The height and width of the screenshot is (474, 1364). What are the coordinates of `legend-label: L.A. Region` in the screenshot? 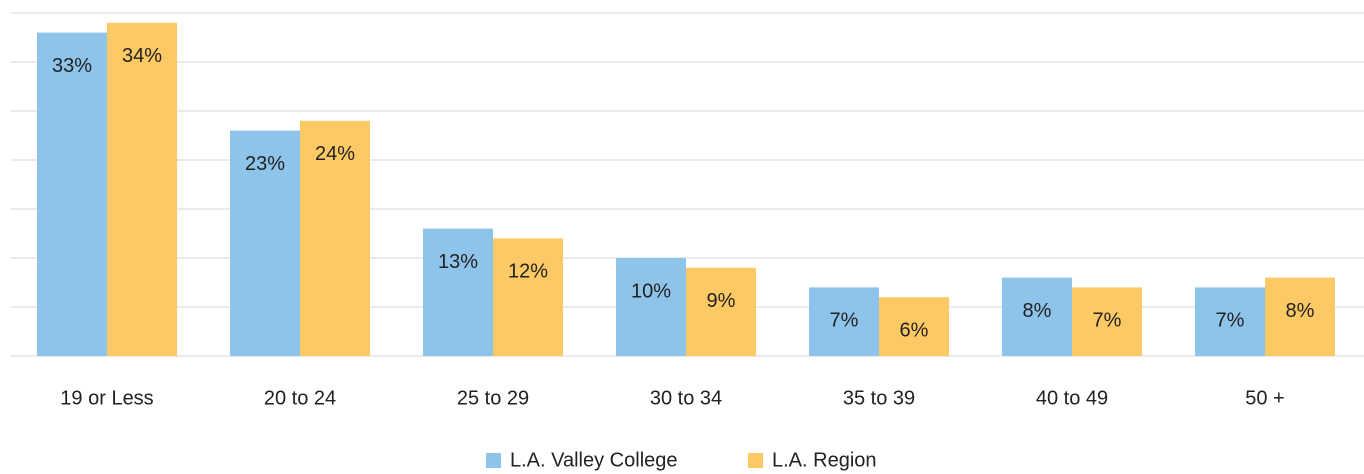 It's located at (824, 460).